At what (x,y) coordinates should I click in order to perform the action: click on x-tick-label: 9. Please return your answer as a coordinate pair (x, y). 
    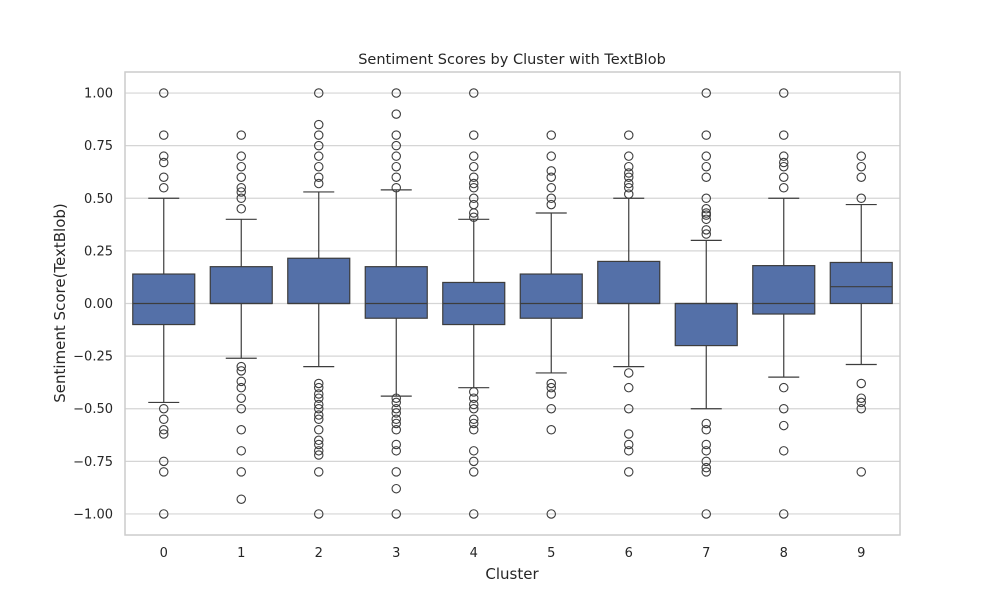
    Looking at the image, I should click on (861, 553).